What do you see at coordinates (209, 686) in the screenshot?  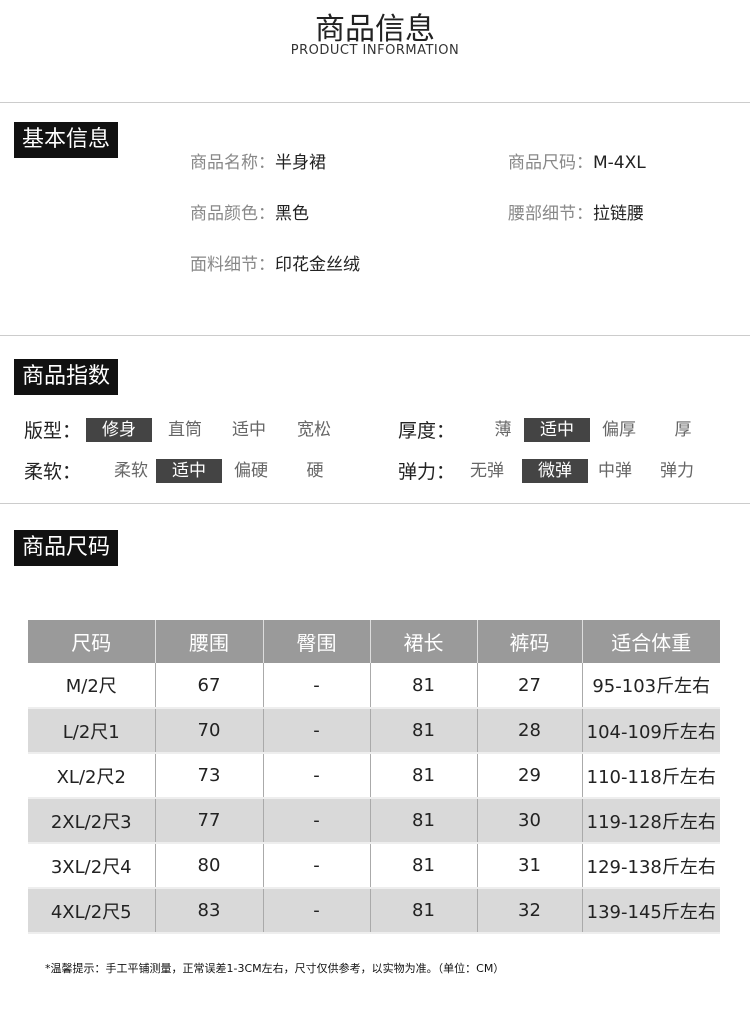 I see `table-cell: 67` at bounding box center [209, 686].